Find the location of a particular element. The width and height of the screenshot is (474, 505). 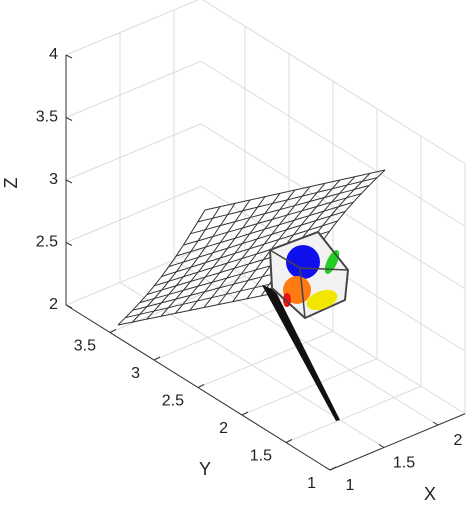

spike-shape is located at coordinates (301, 353).